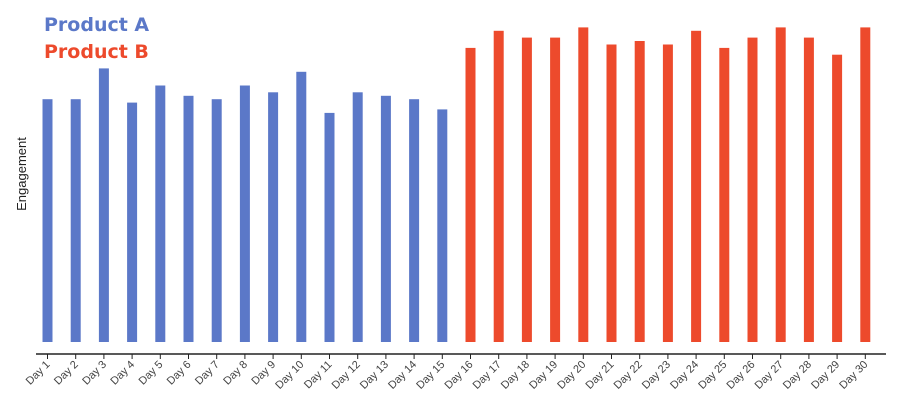 This screenshot has height=414, width=904. What do you see at coordinates (430, 375) in the screenshot?
I see `x-tick-label: Day 15` at bounding box center [430, 375].